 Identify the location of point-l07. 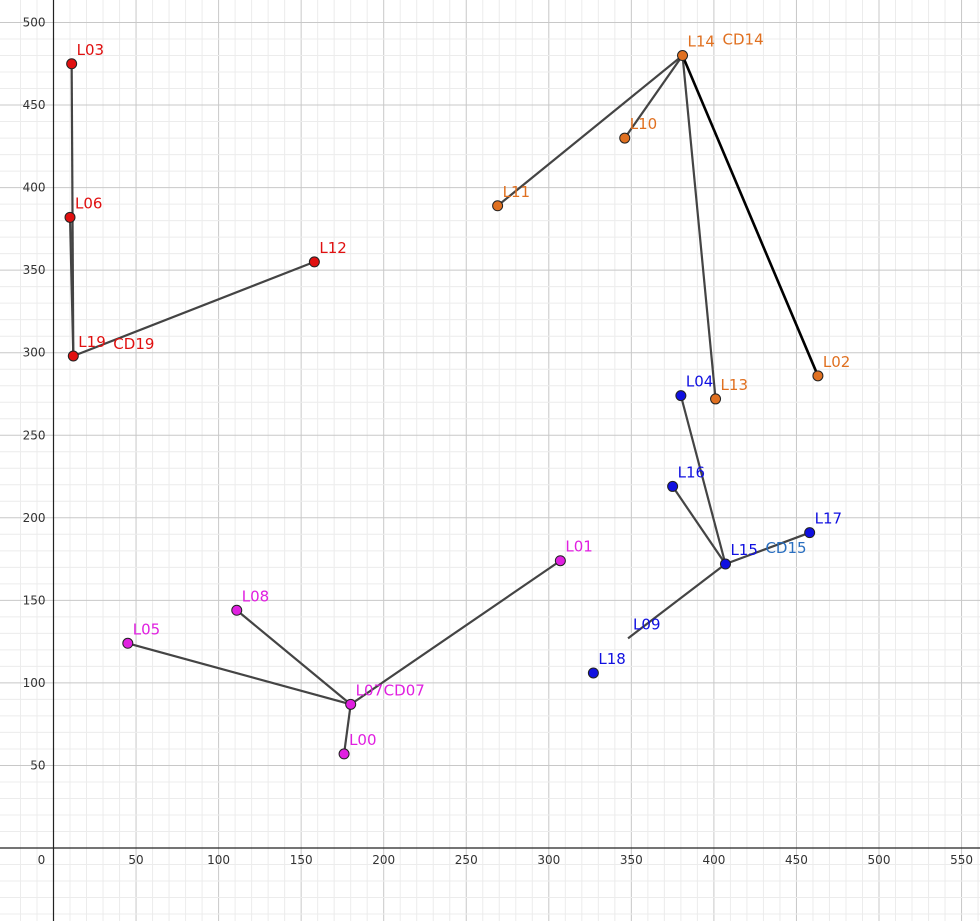
(351, 704).